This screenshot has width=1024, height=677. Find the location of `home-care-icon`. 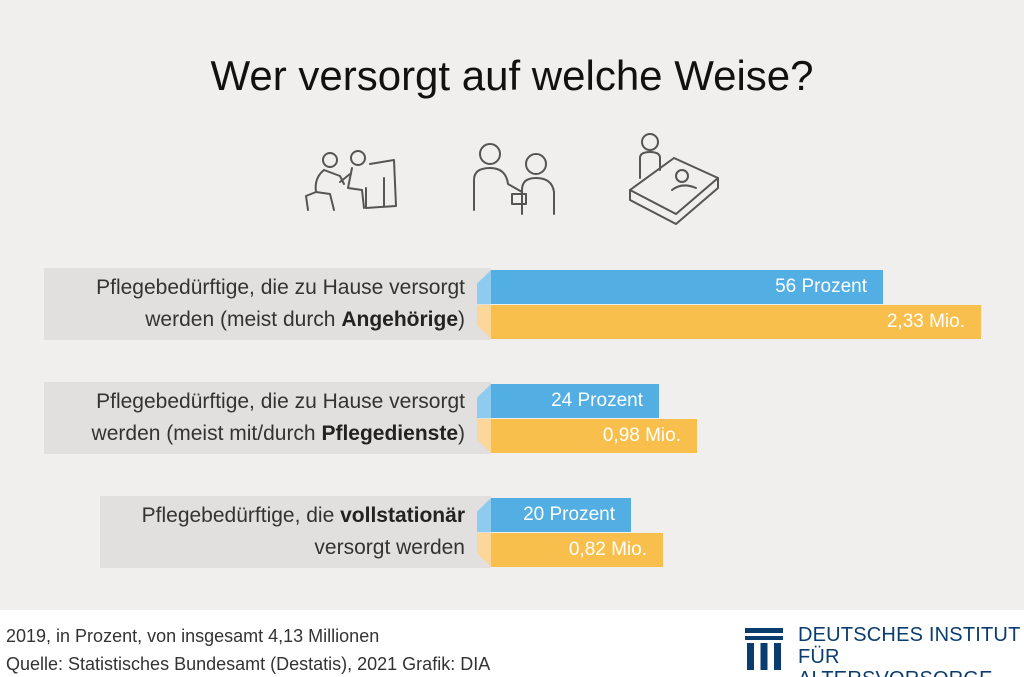

home-care-icon is located at coordinates (355, 181).